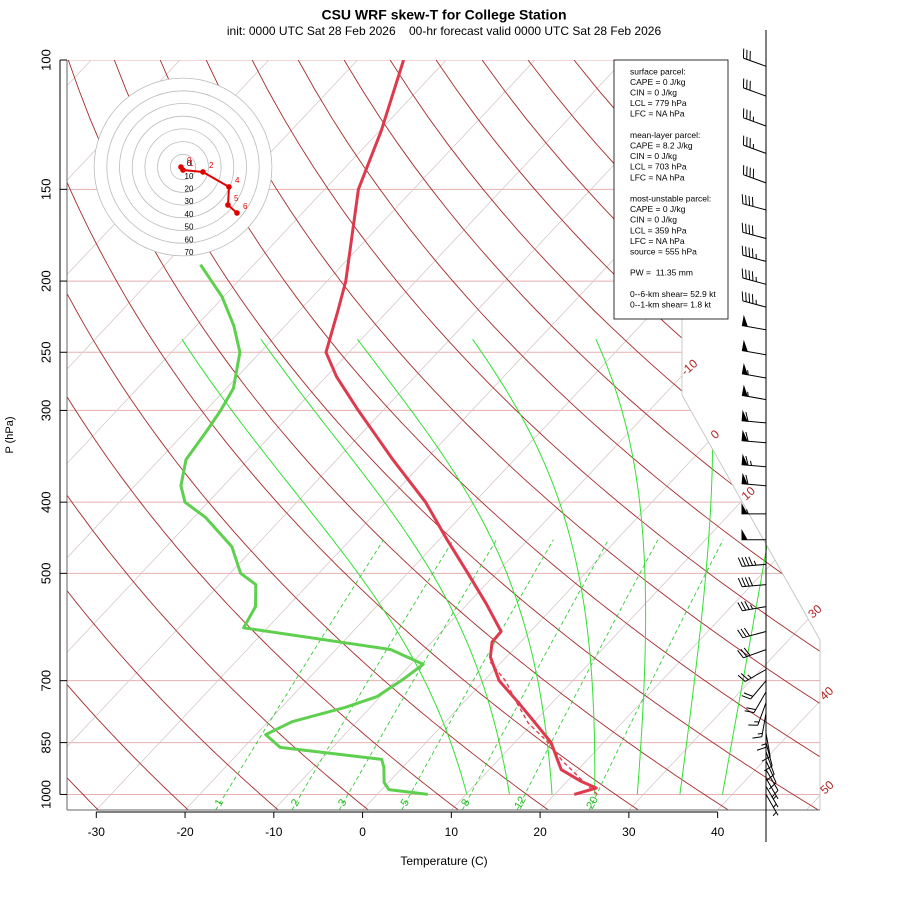 The width and height of the screenshot is (900, 900). What do you see at coordinates (362, 832) in the screenshot?
I see `x-tick-label: 0` at bounding box center [362, 832].